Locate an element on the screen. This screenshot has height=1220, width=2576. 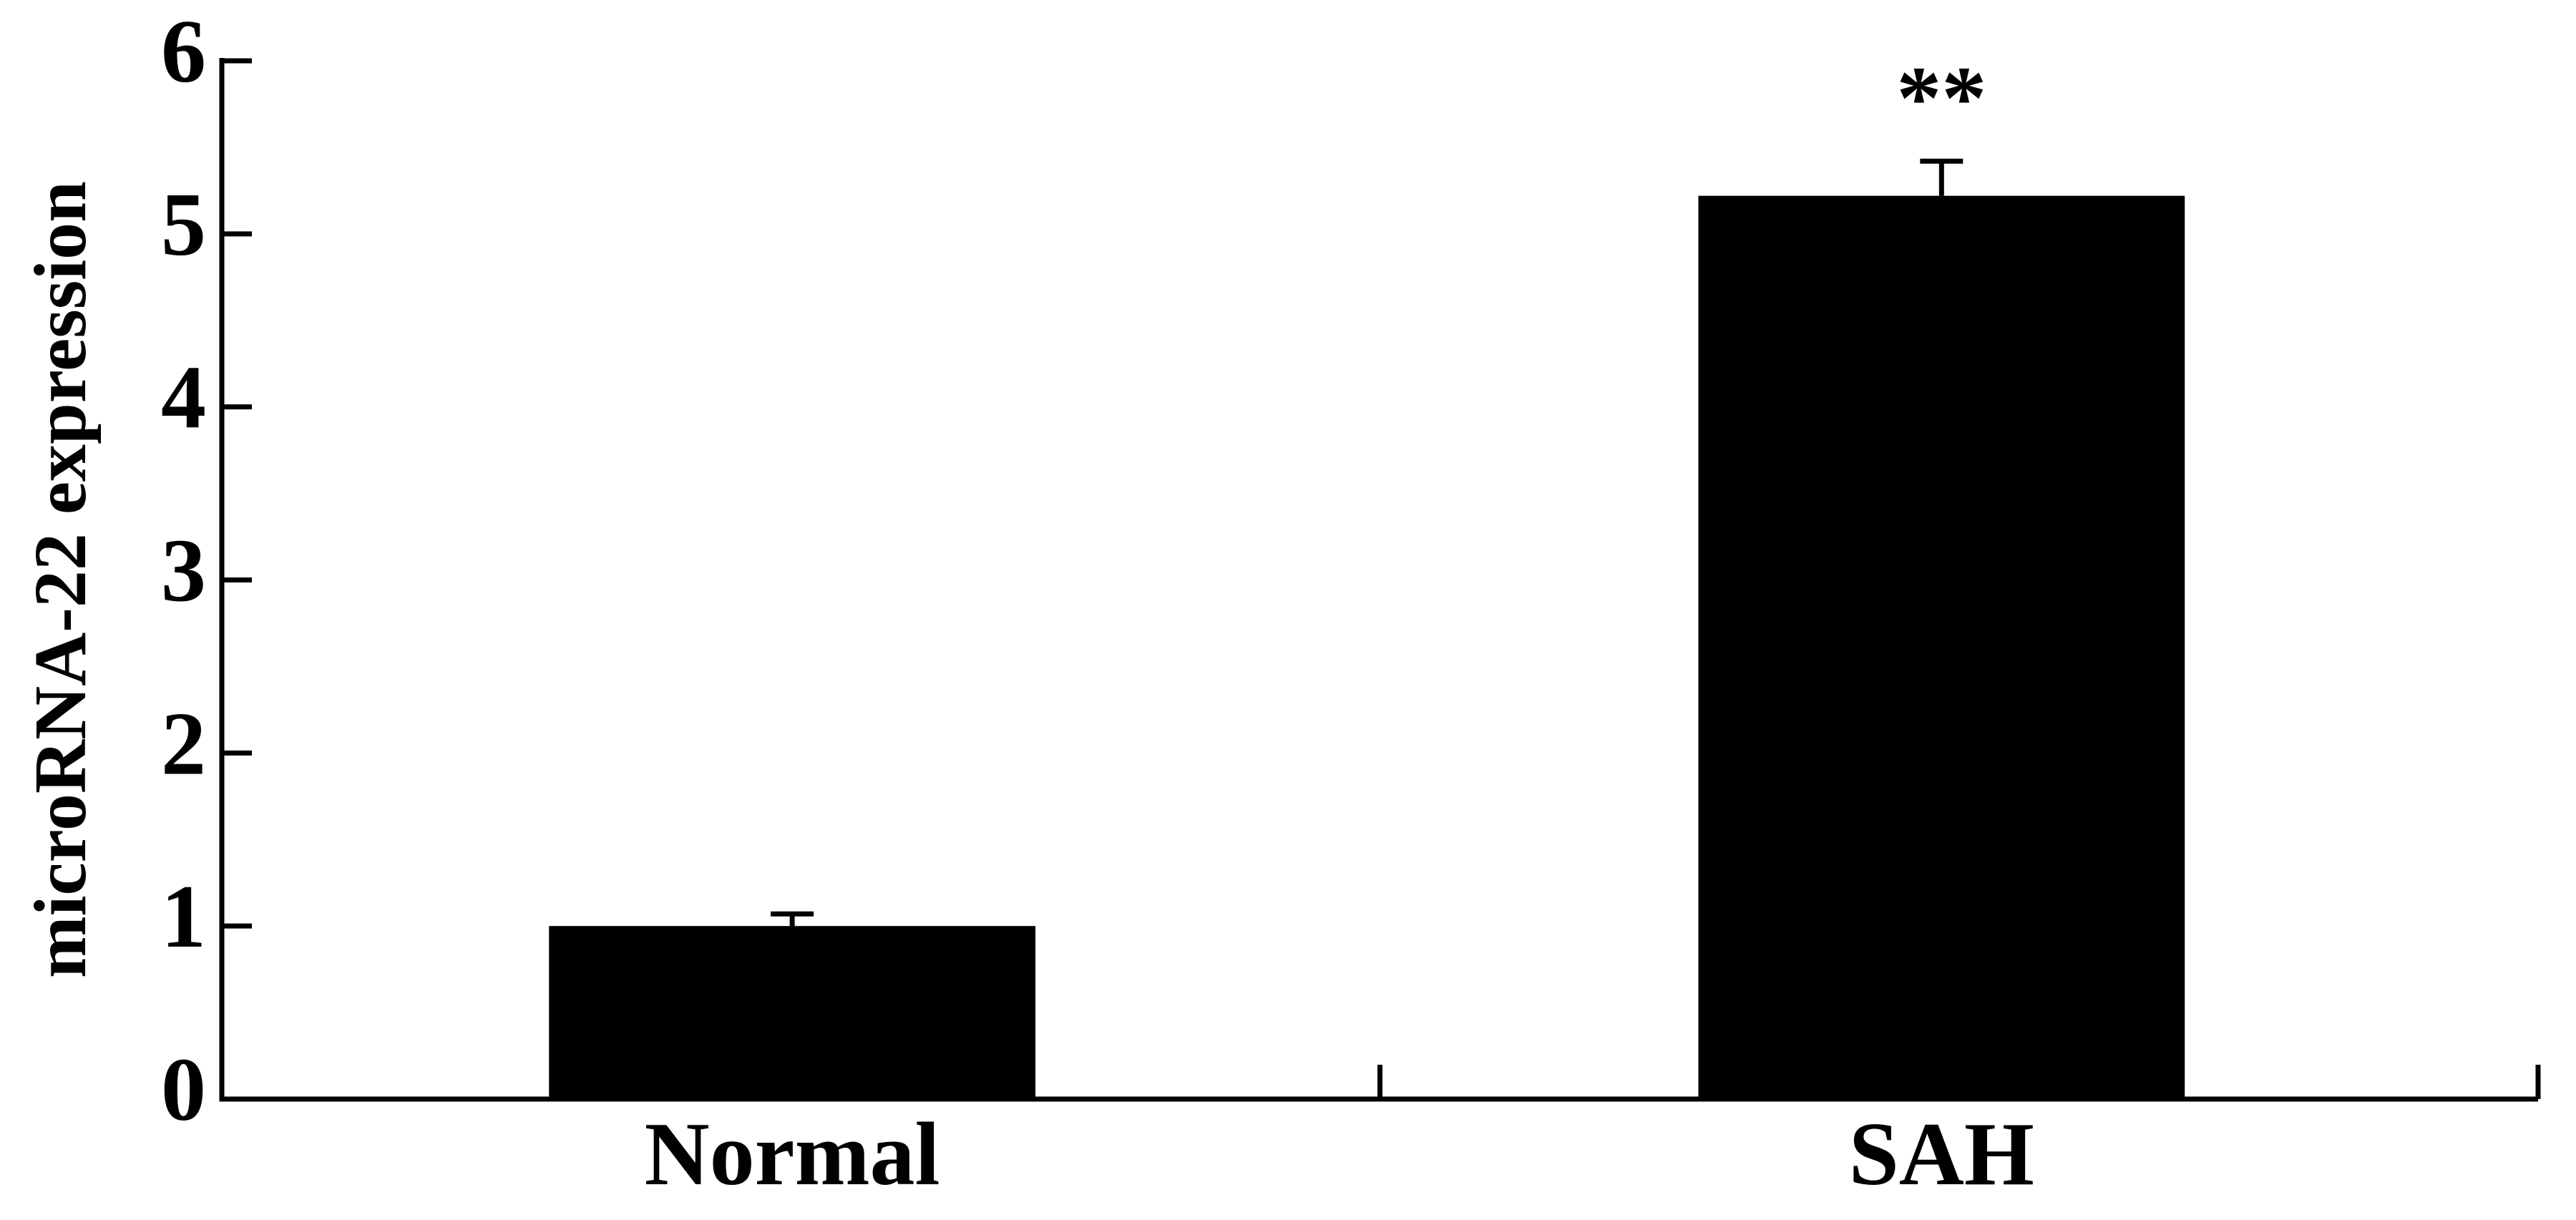
y-tick-label: 3 is located at coordinates (183, 570).